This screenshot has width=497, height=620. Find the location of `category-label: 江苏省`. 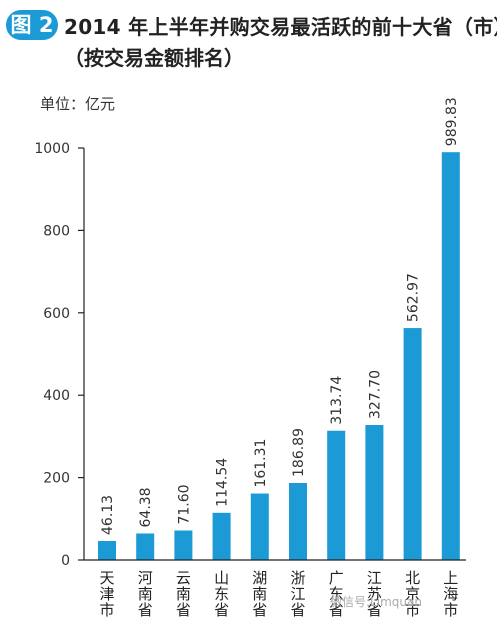

category-label: 江苏省 is located at coordinates (374, 594).